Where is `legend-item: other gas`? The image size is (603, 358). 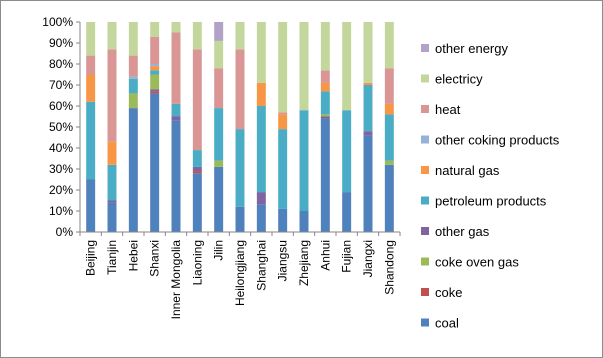 legend-item: other gas is located at coordinates (455, 231).